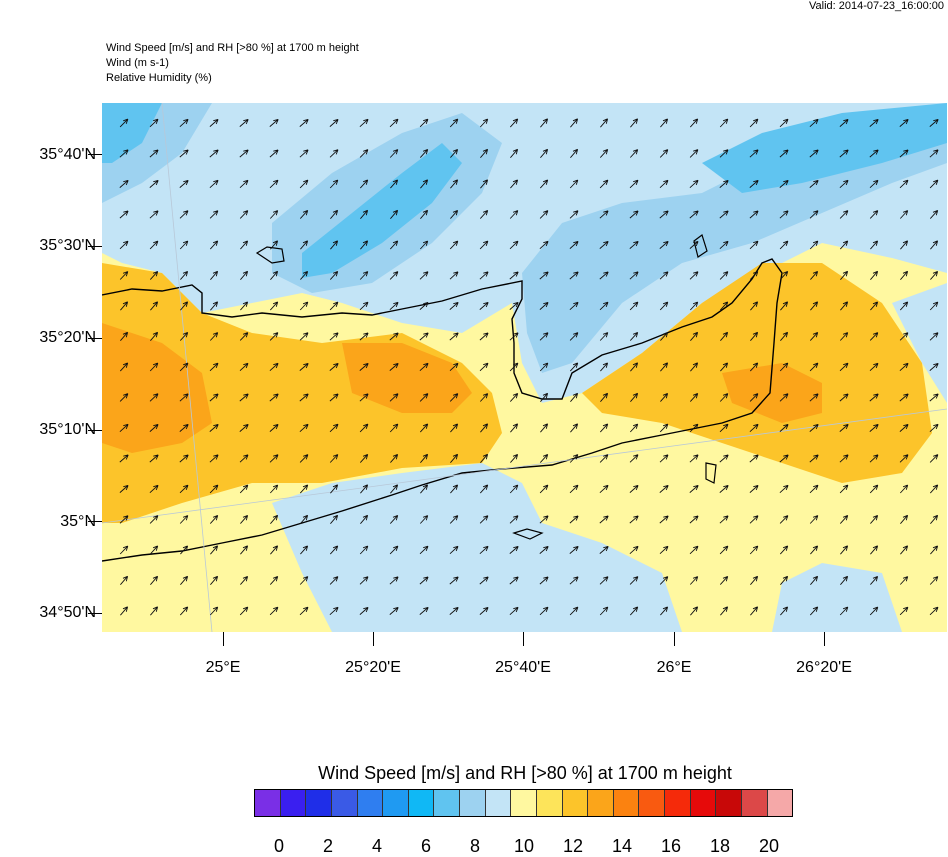 The image size is (948, 857). I want to click on lat-label-4: 35°10'N, so click(67, 429).